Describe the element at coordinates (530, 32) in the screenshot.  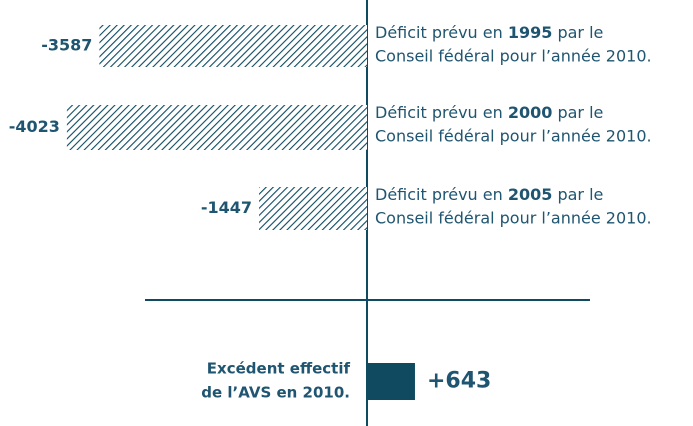
I see `annotation-year: 1995` at that location.